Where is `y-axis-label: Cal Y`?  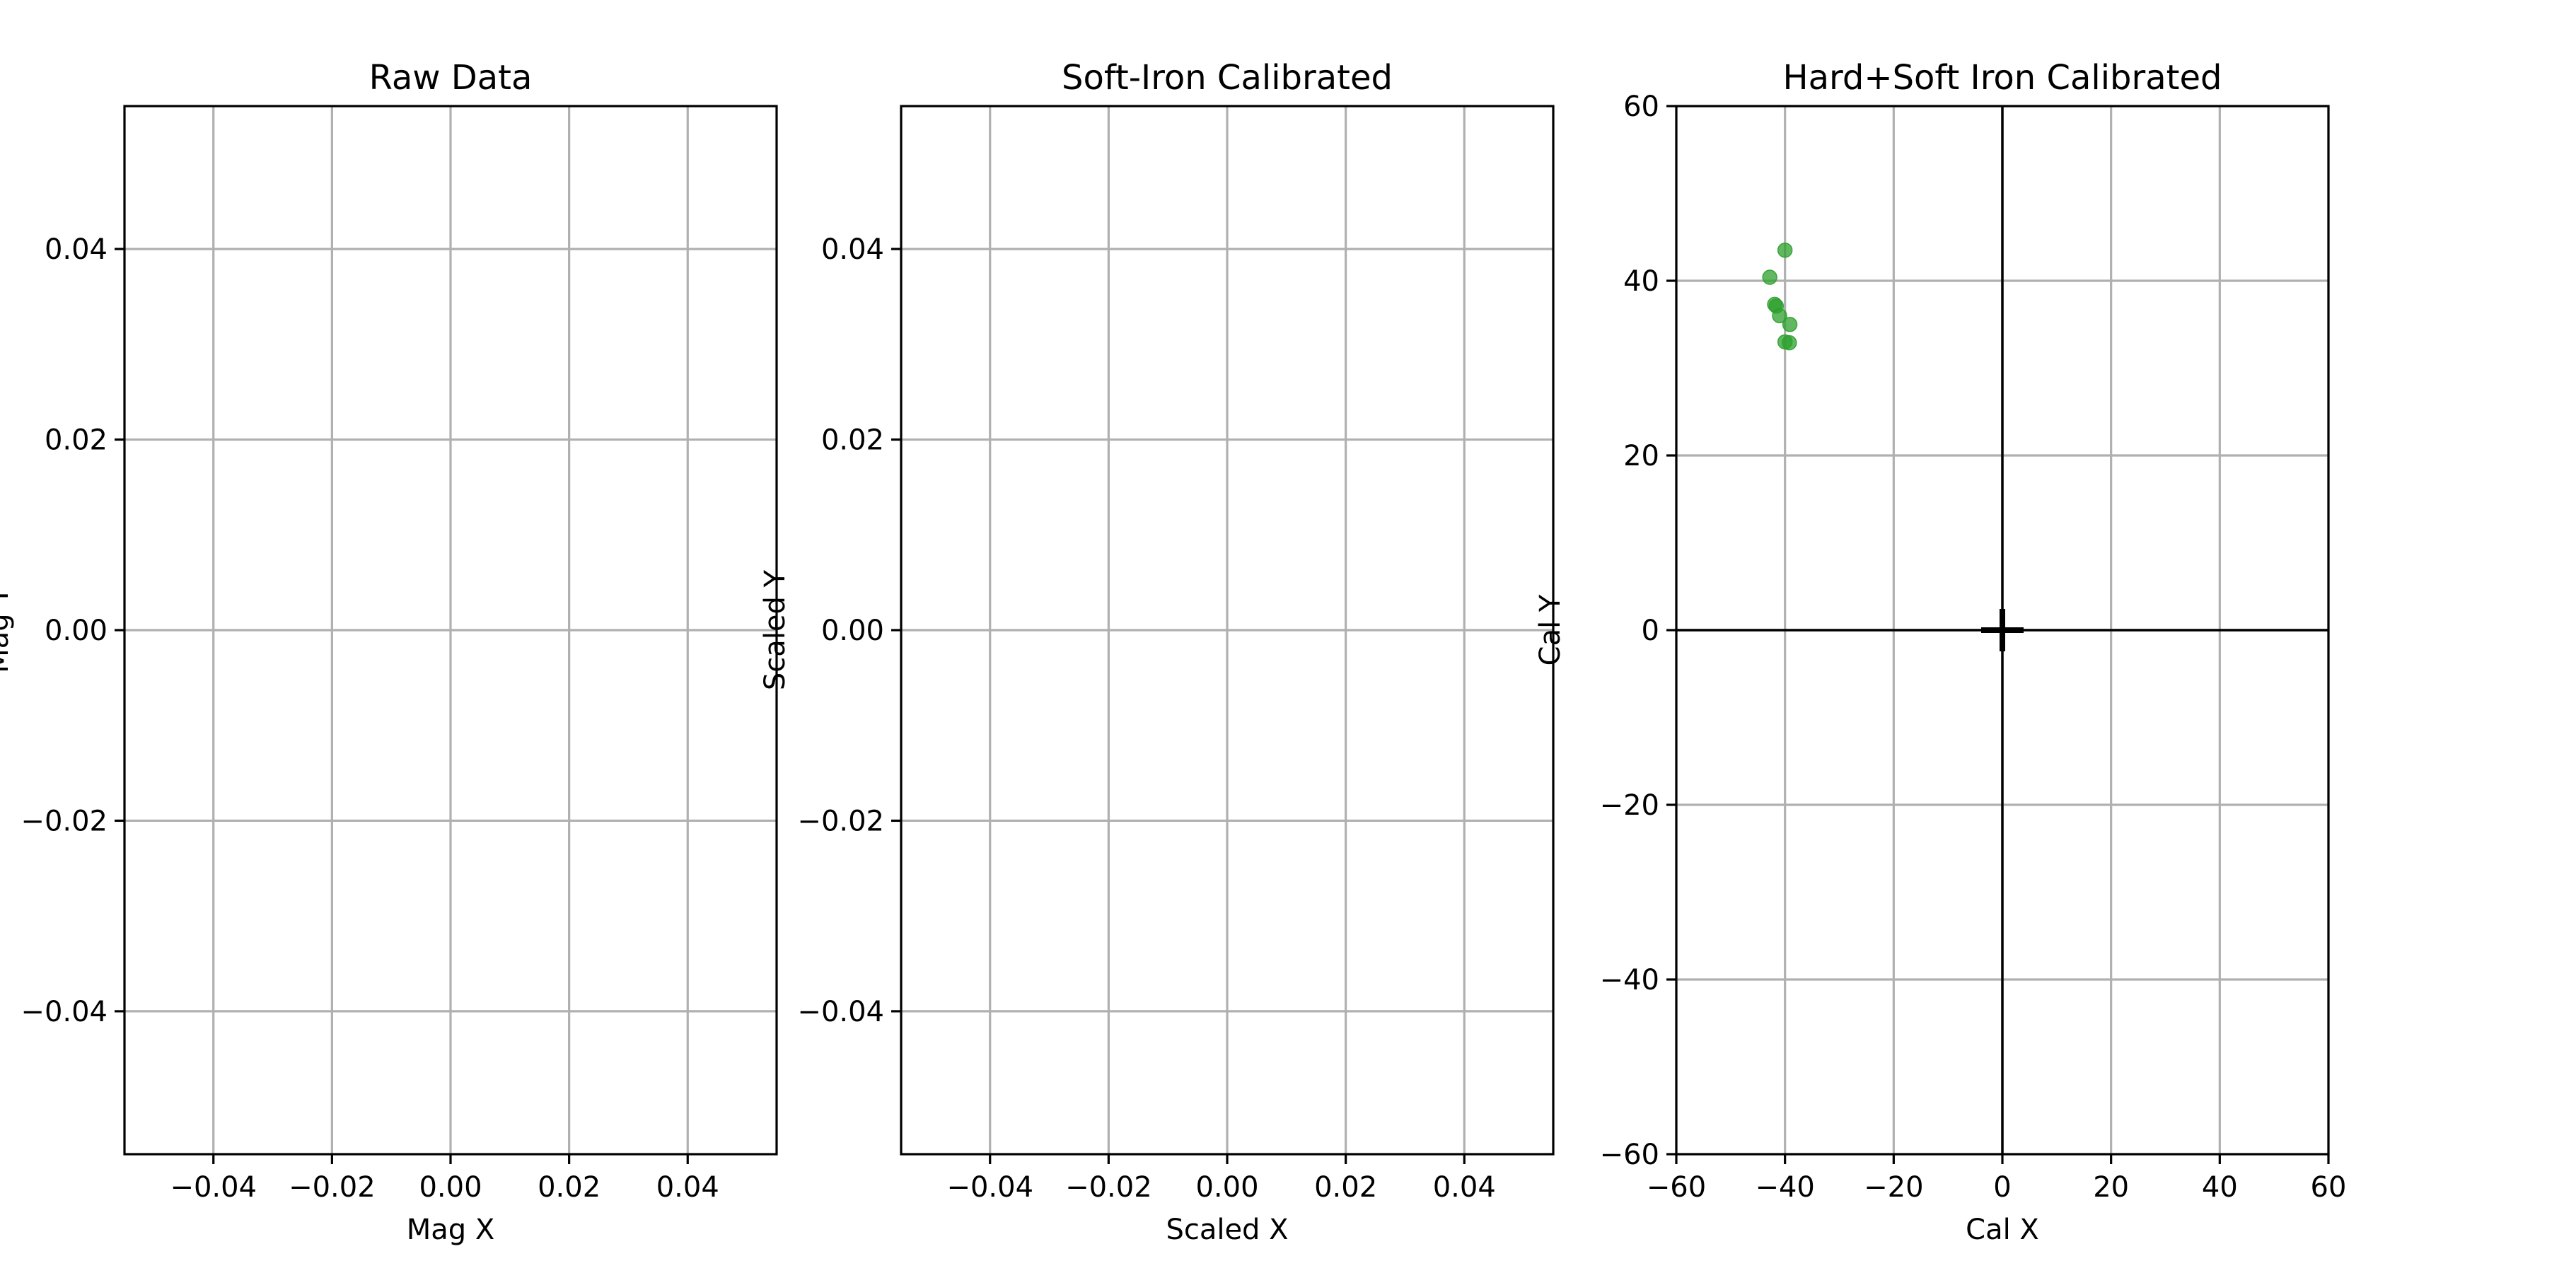 y-axis-label: Cal Y is located at coordinates (1550, 629).